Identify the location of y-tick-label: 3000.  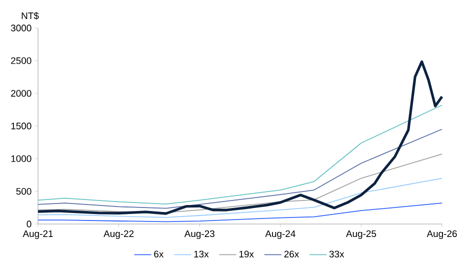
(21, 28).